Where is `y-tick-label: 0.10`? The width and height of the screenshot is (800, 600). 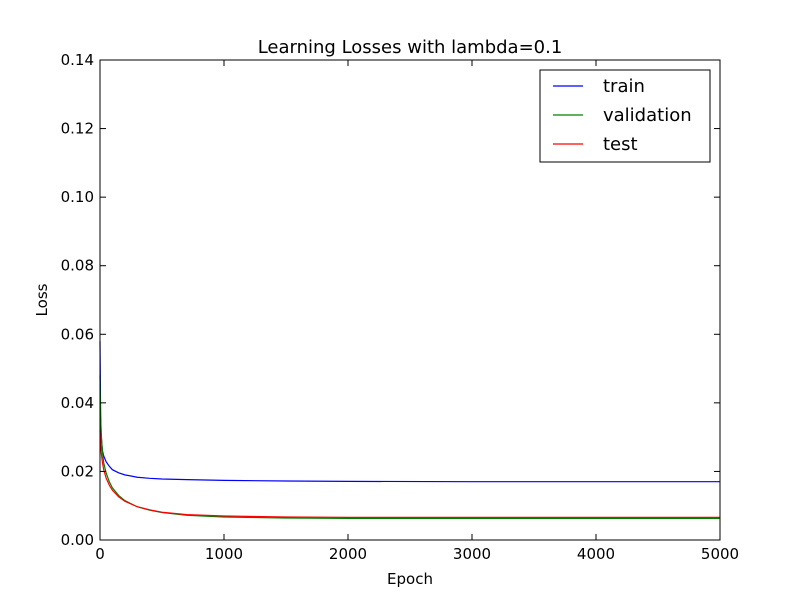 y-tick-label: 0.10 is located at coordinates (77, 197).